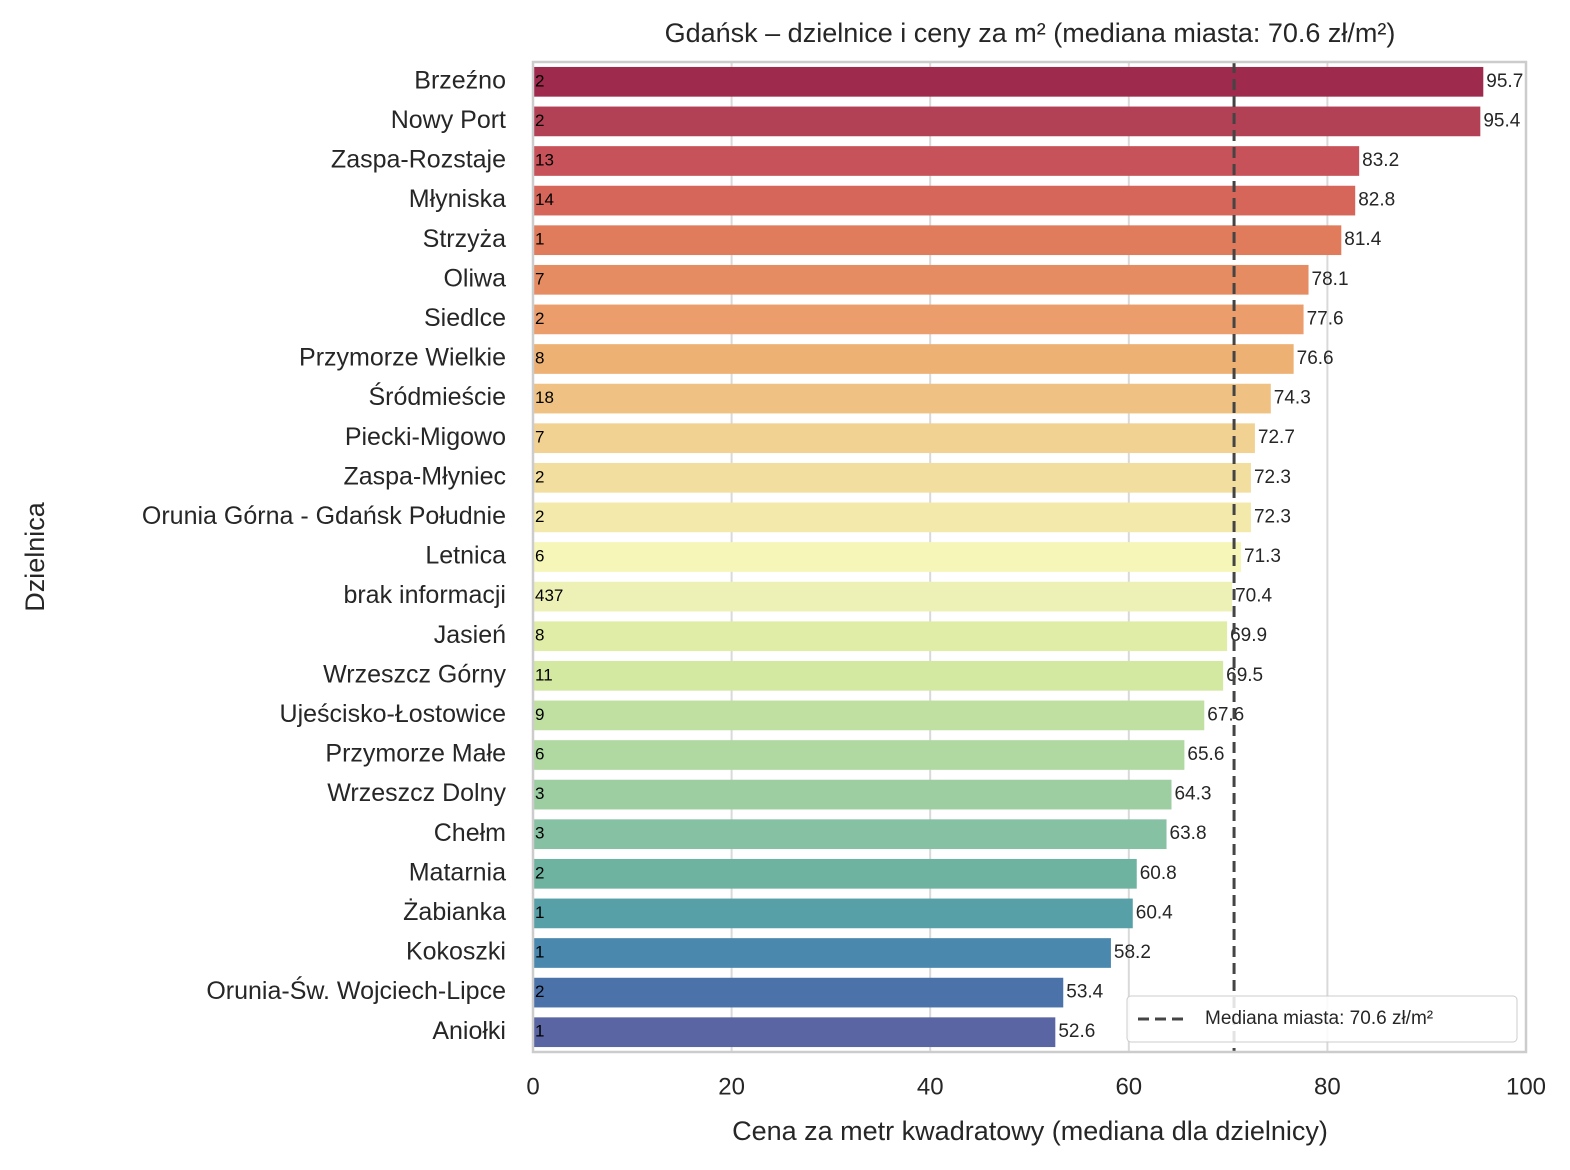 This screenshot has width=1570, height=1170. Describe the element at coordinates (1330, 279) in the screenshot. I see `value-label: 78.1` at that location.